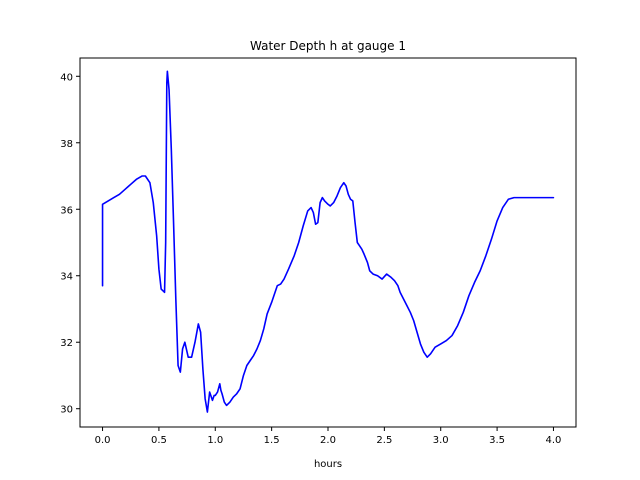 The image size is (640, 480). What do you see at coordinates (384, 440) in the screenshot?
I see `x-tick-label: 2.5` at bounding box center [384, 440].